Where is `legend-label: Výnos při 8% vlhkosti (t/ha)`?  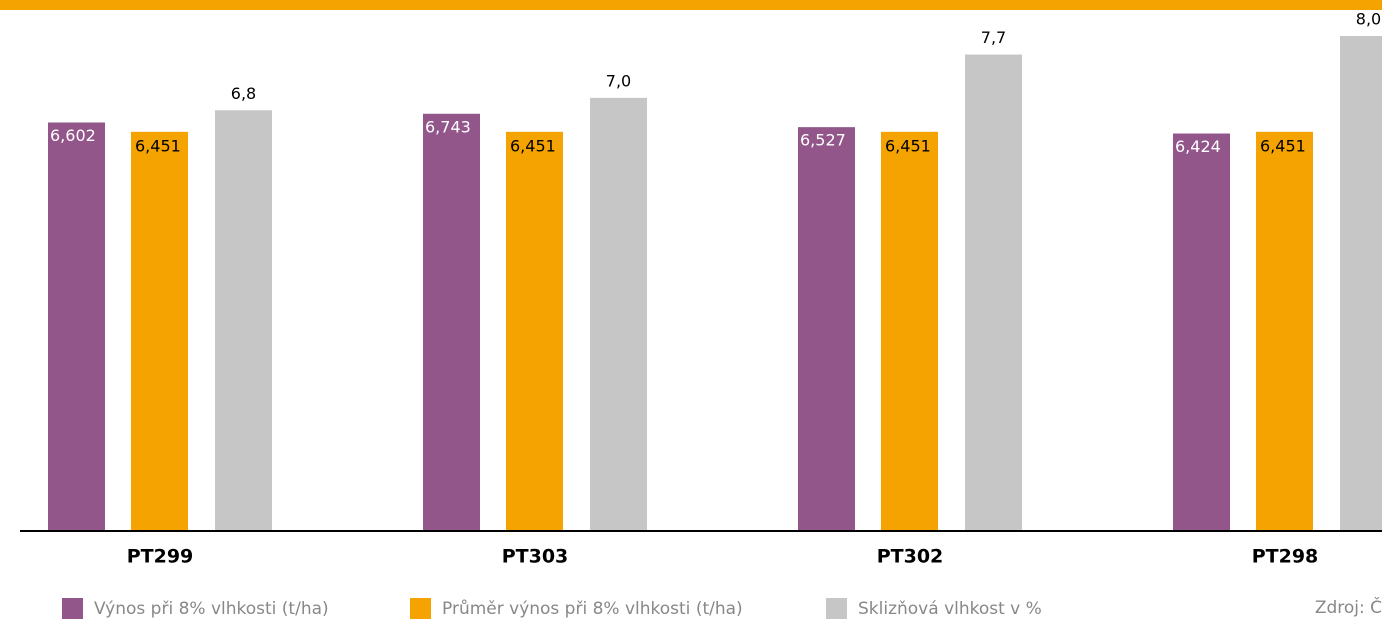
legend-label: Výnos při 8% vlhkosti (t/ha) is located at coordinates (211, 609).